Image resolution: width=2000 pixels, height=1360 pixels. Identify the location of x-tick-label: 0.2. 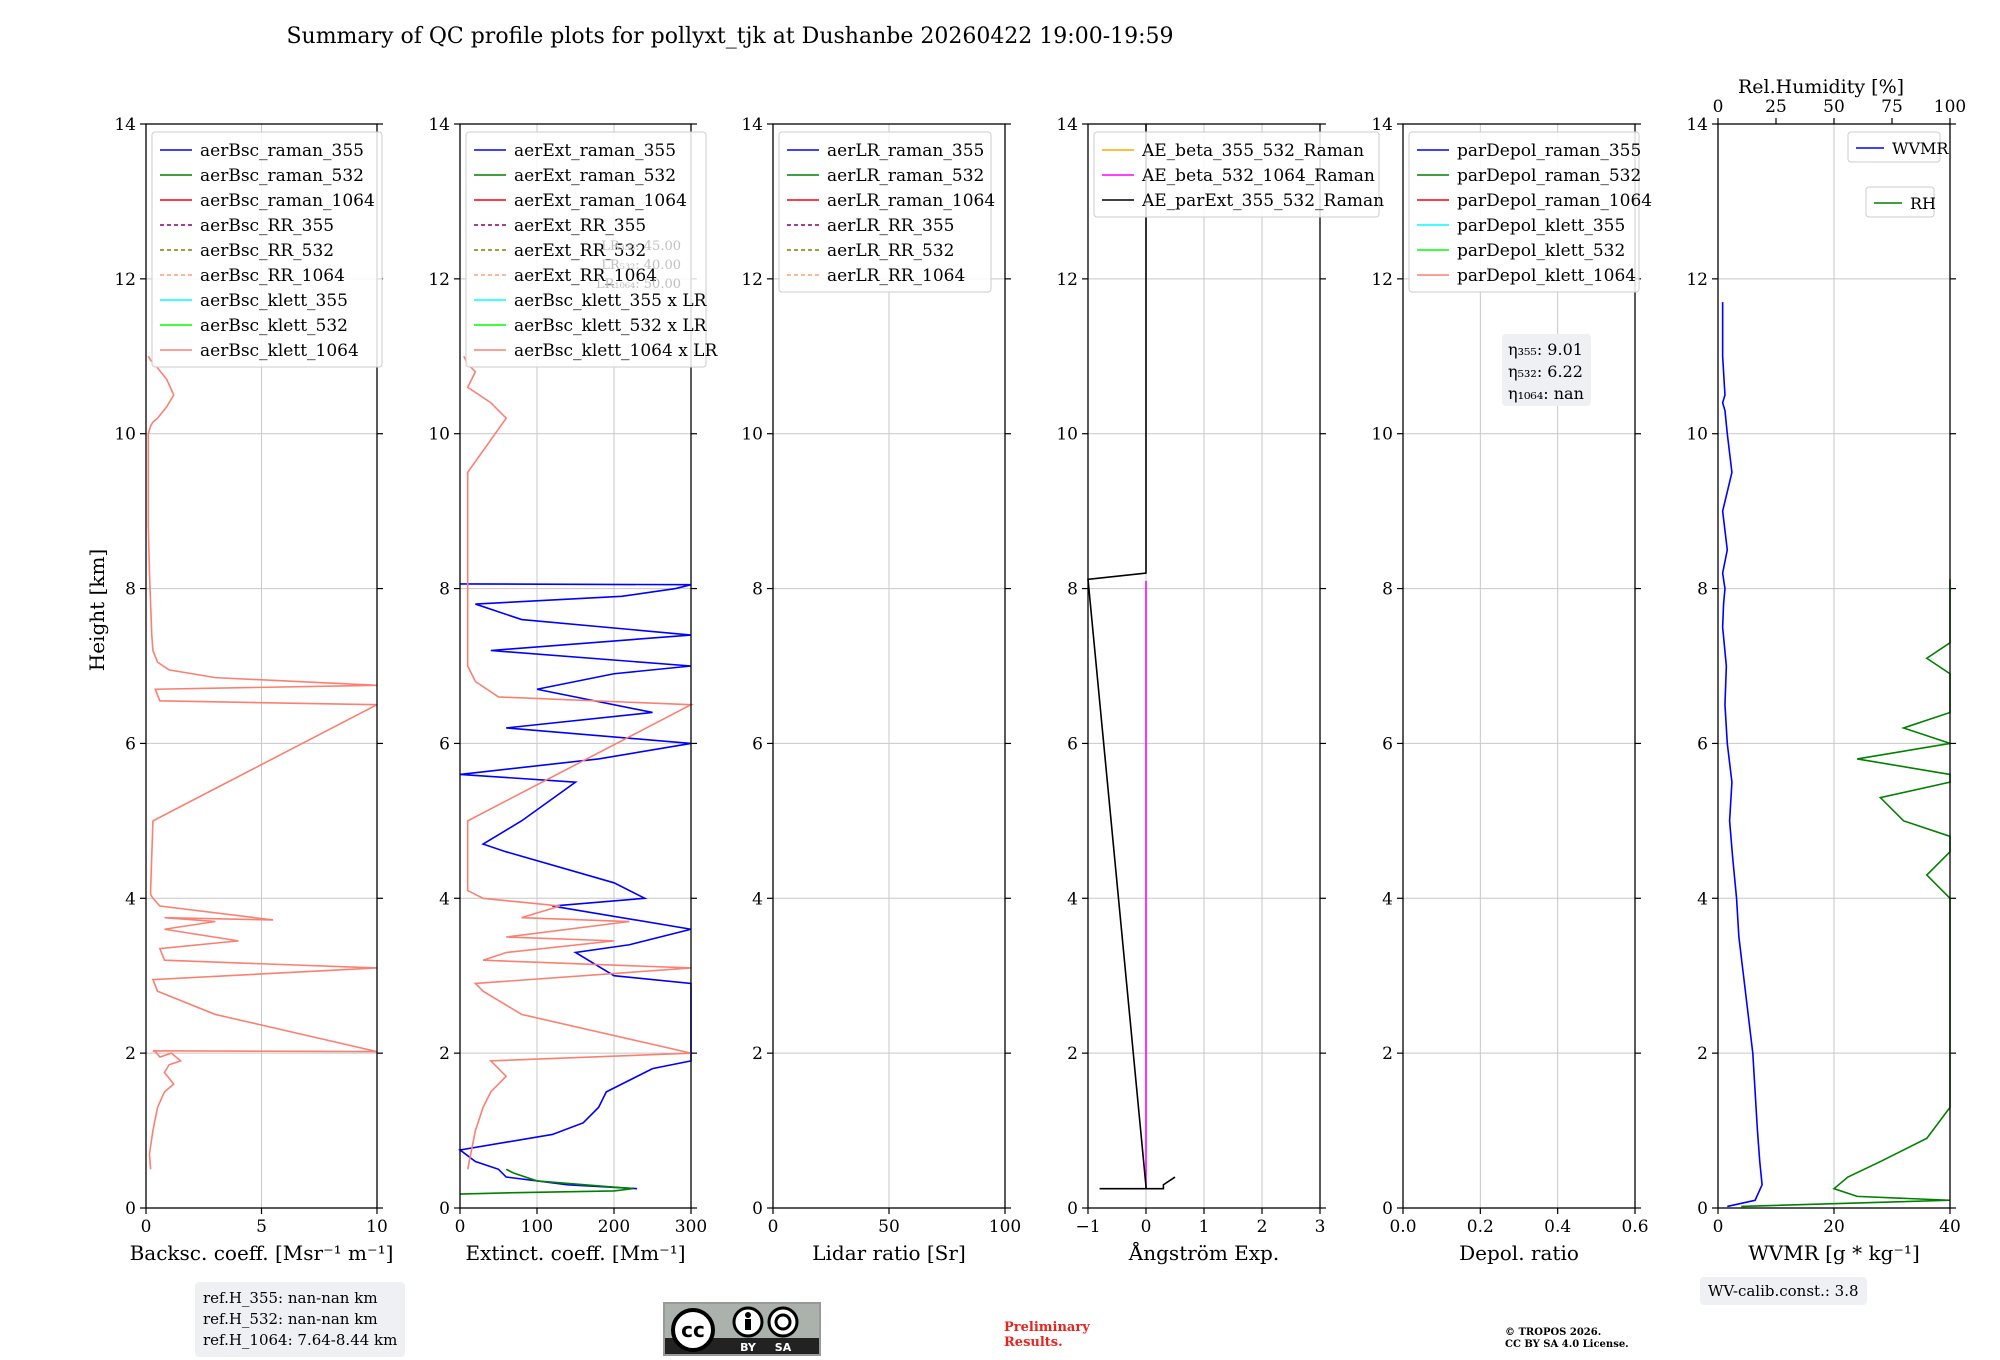
(1480, 1227).